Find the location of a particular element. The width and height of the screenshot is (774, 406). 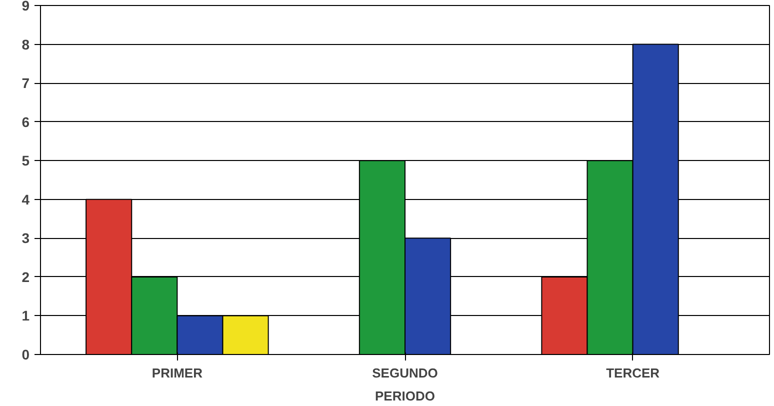

x-tick-label: PRIMER is located at coordinates (178, 373).